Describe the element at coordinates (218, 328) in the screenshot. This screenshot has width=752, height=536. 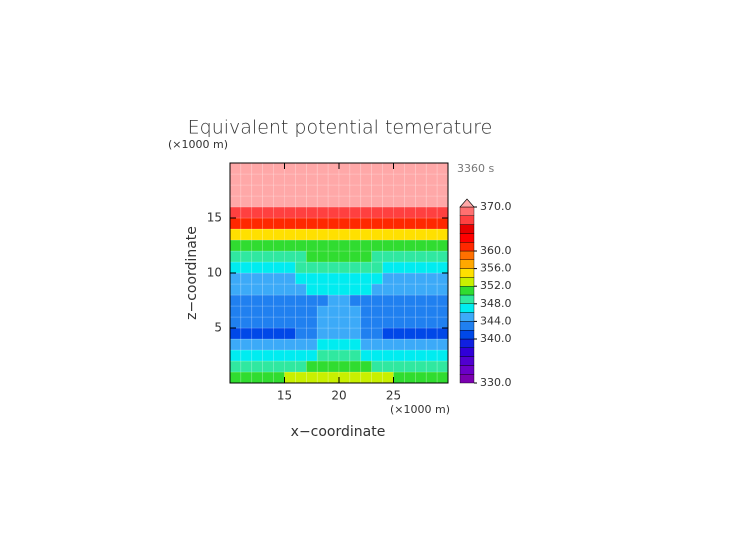
I see `y-tick-label: 5` at that location.